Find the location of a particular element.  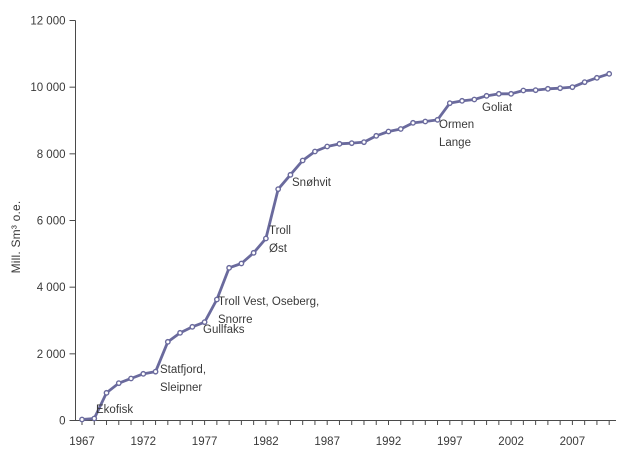

annotation-text: Lange is located at coordinates (455, 143).